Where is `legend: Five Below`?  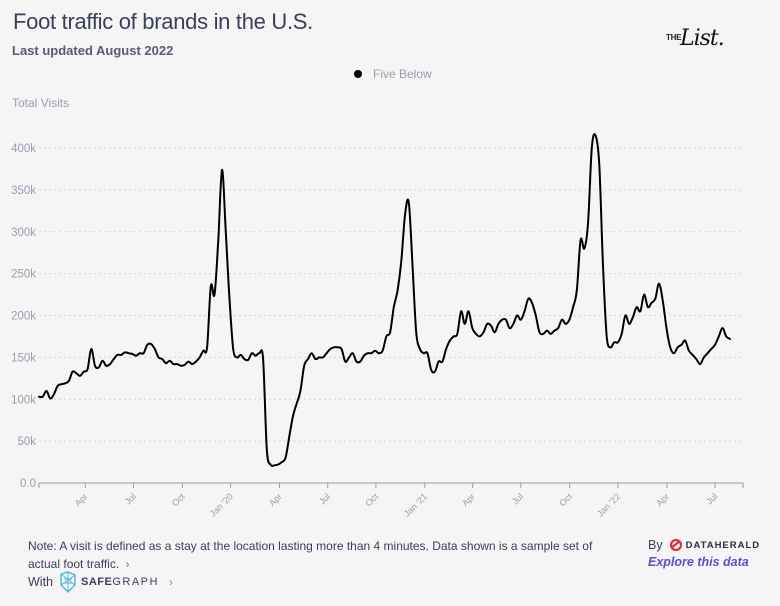
legend: Five Below is located at coordinates (393, 74).